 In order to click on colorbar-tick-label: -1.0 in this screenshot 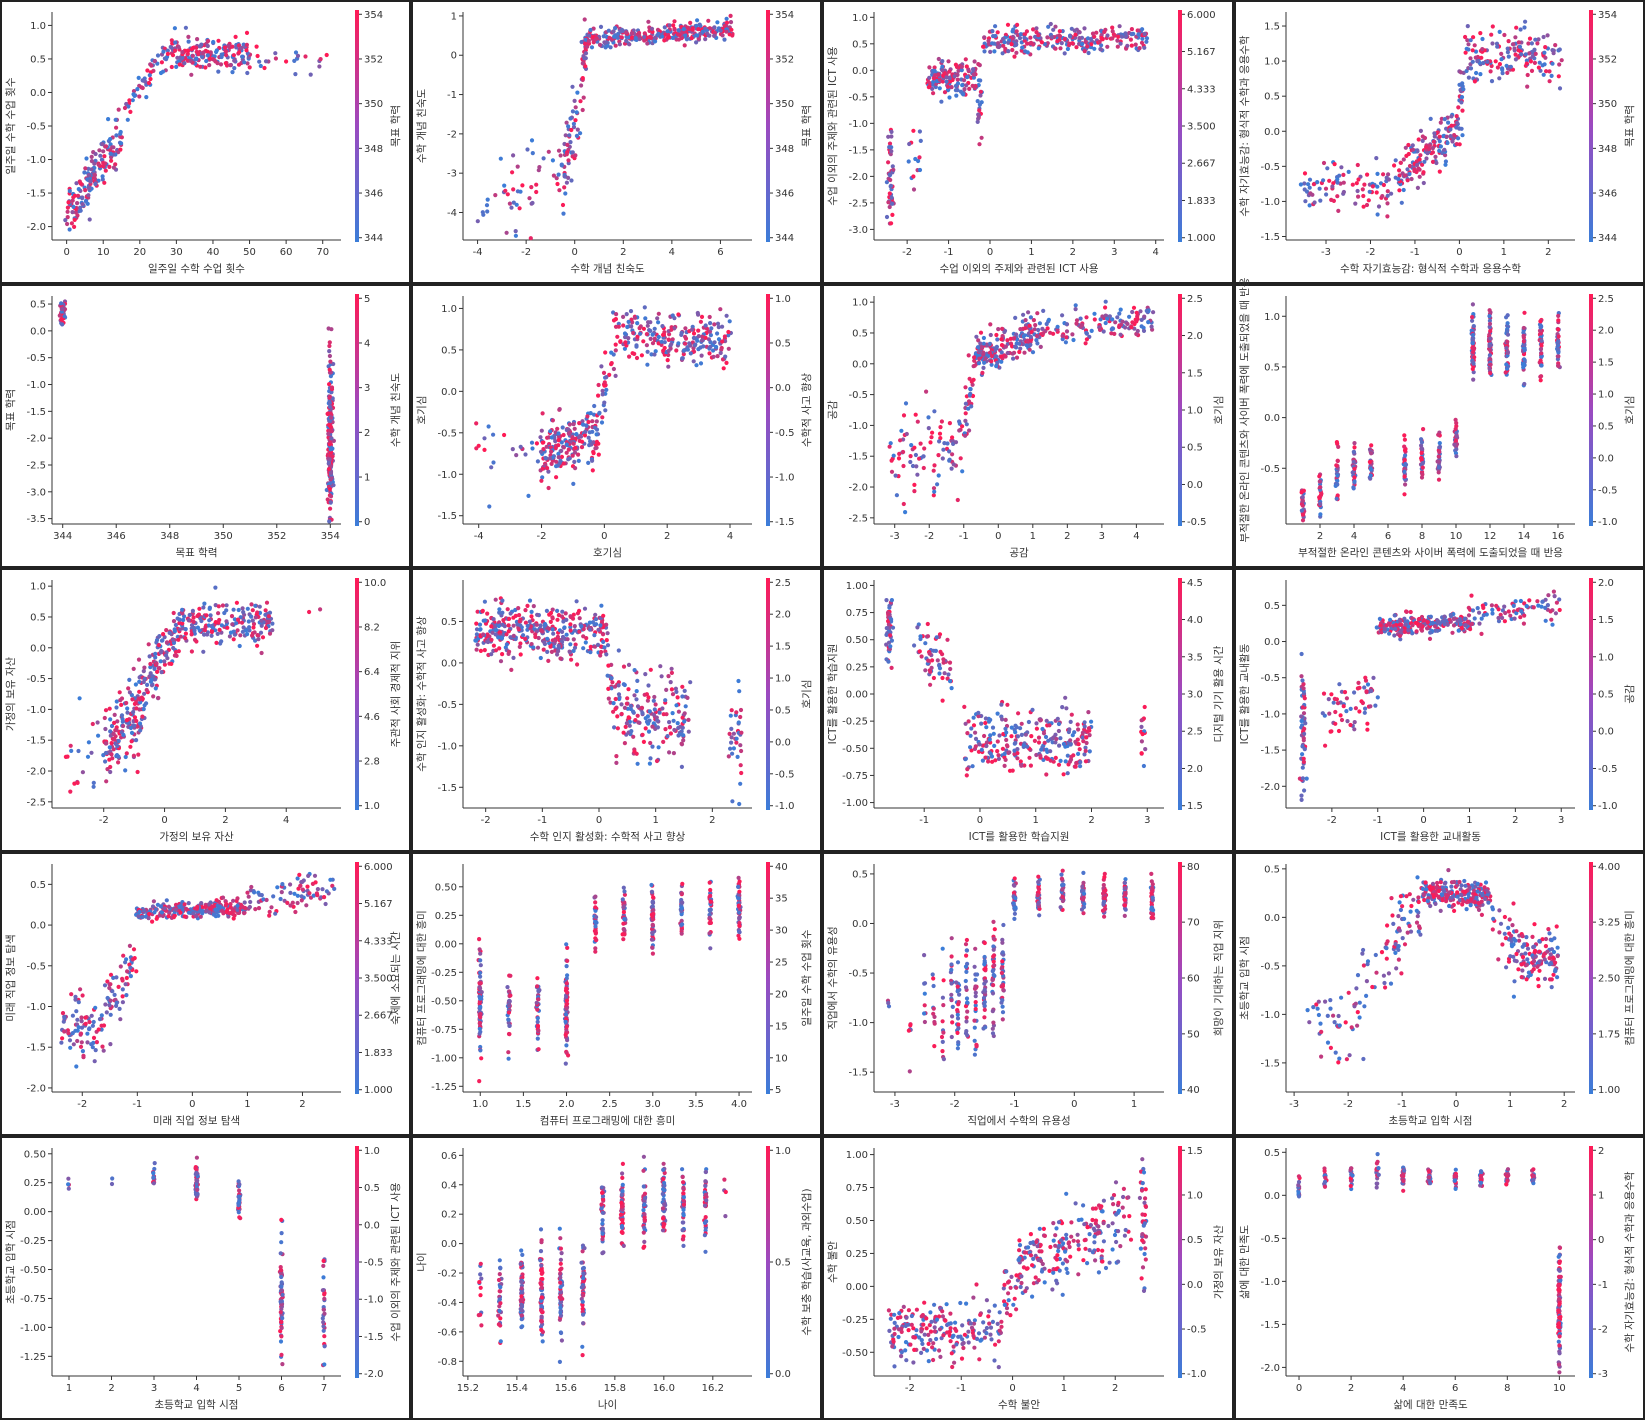, I will do `click(785, 478)`.